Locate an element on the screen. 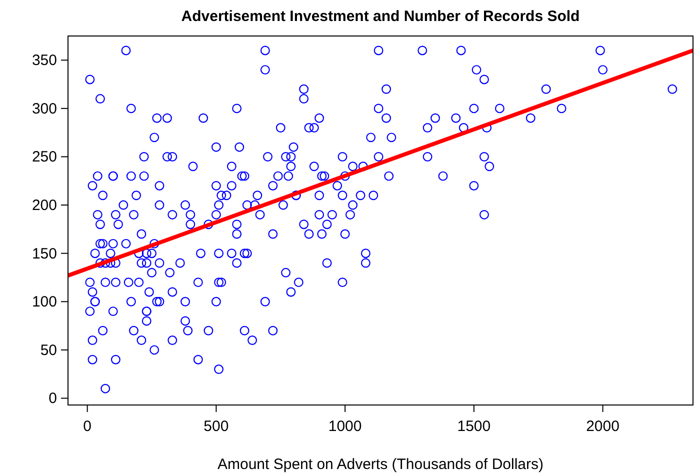  x-tick-label: 2000 is located at coordinates (603, 426).